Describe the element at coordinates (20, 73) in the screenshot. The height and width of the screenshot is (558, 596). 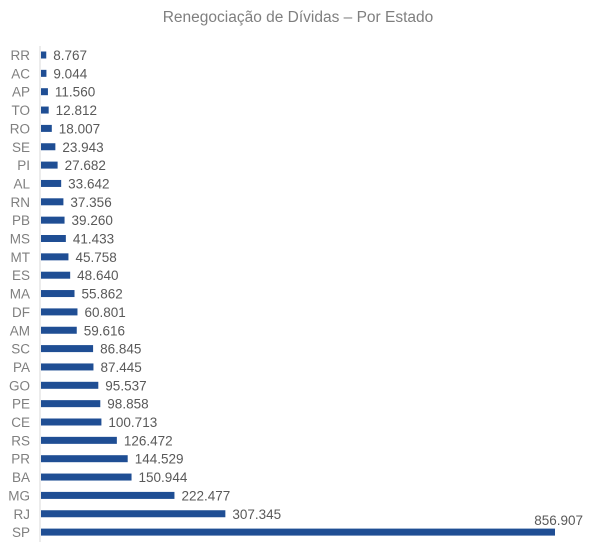
I see `category-label-ac: AC` at that location.